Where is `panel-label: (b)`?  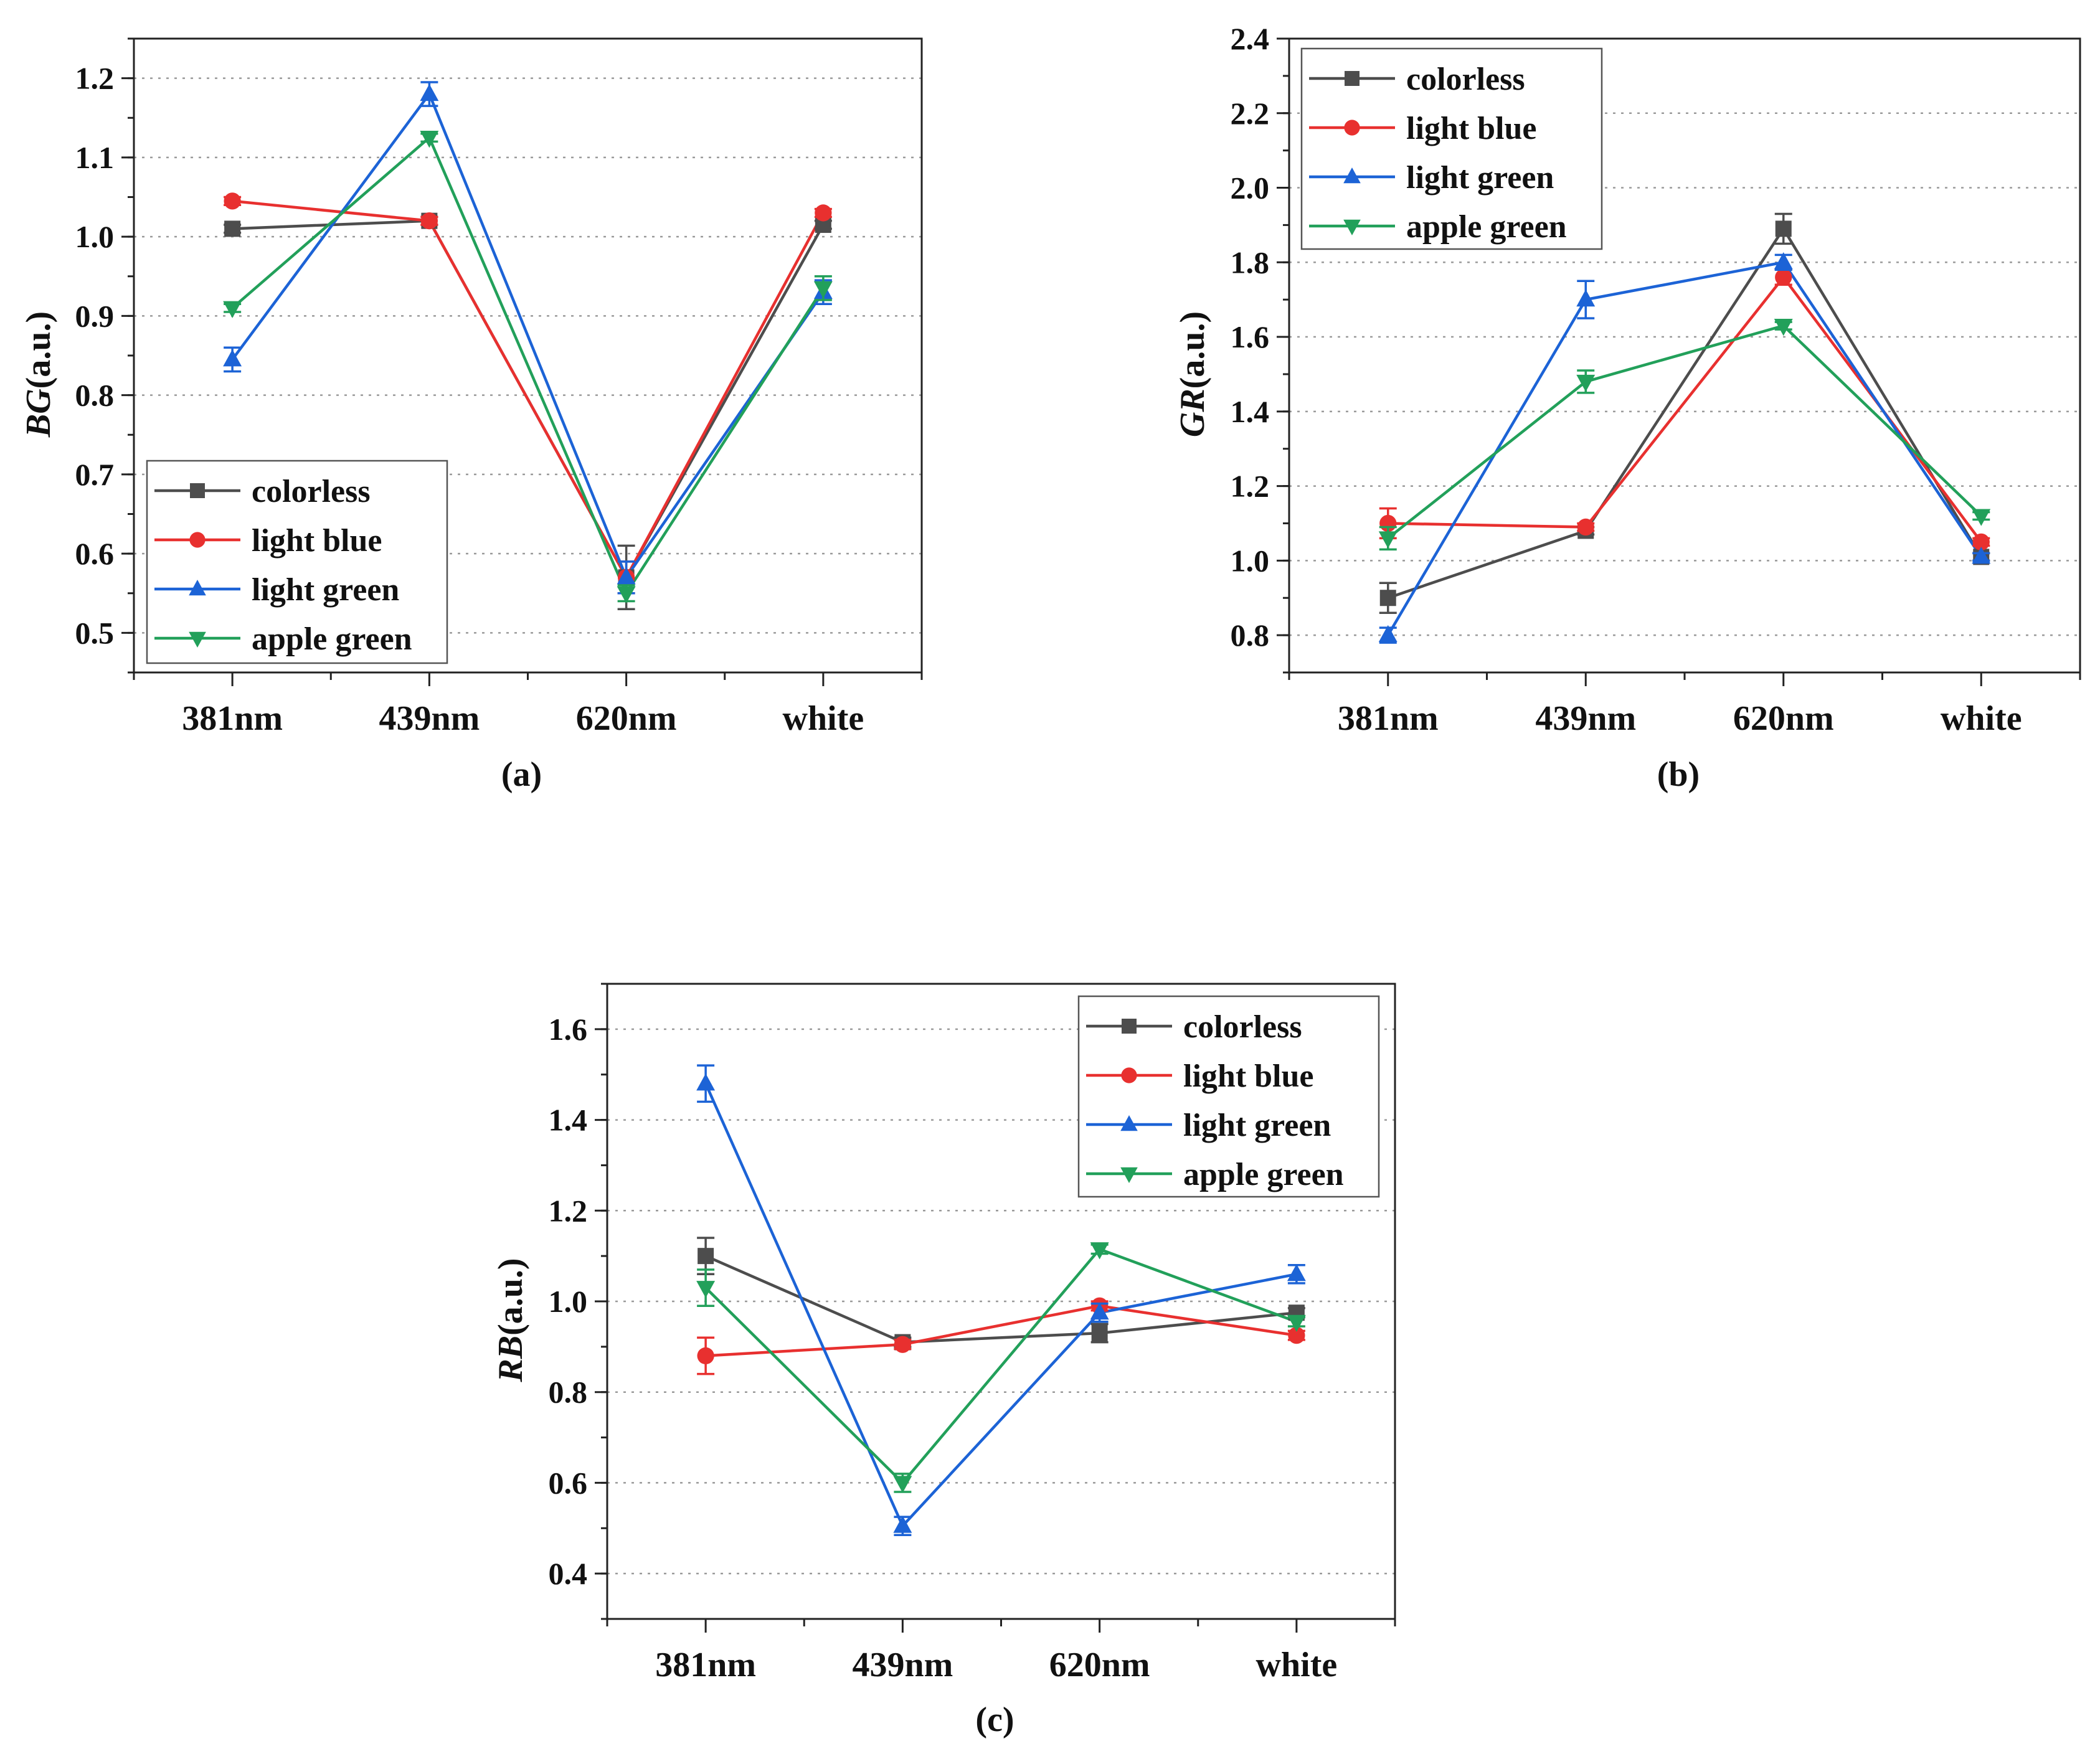
panel-label: (b) is located at coordinates (1678, 775).